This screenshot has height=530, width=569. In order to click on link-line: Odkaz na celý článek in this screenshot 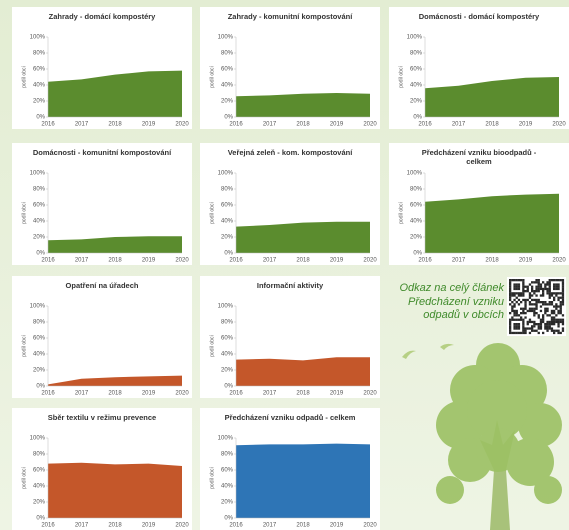, I will do `click(451, 288)`.